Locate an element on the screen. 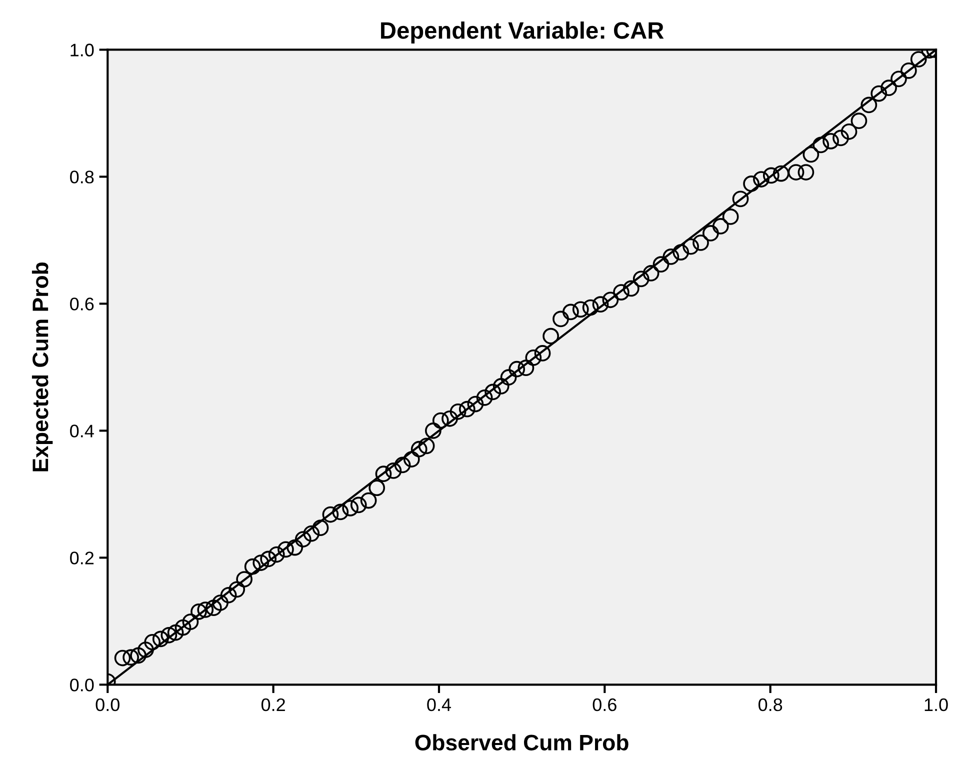 Image resolution: width=961 pixels, height=765 pixels. x-tick-label: 1.0 is located at coordinates (936, 705).